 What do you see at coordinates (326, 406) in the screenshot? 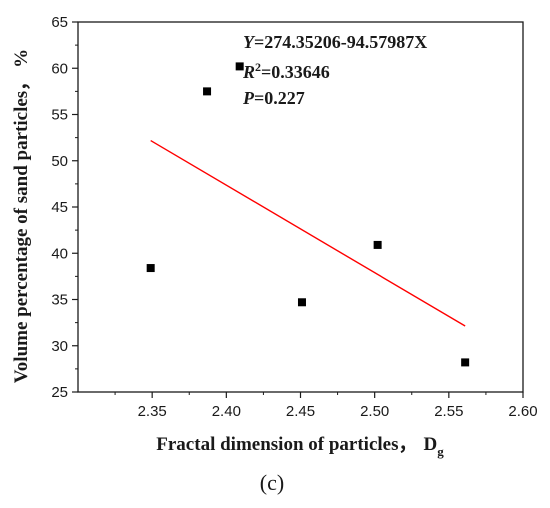
I see `x-axis-ticks: 2.35 2.40 2.45 2.50 2.55 2.60` at bounding box center [326, 406].